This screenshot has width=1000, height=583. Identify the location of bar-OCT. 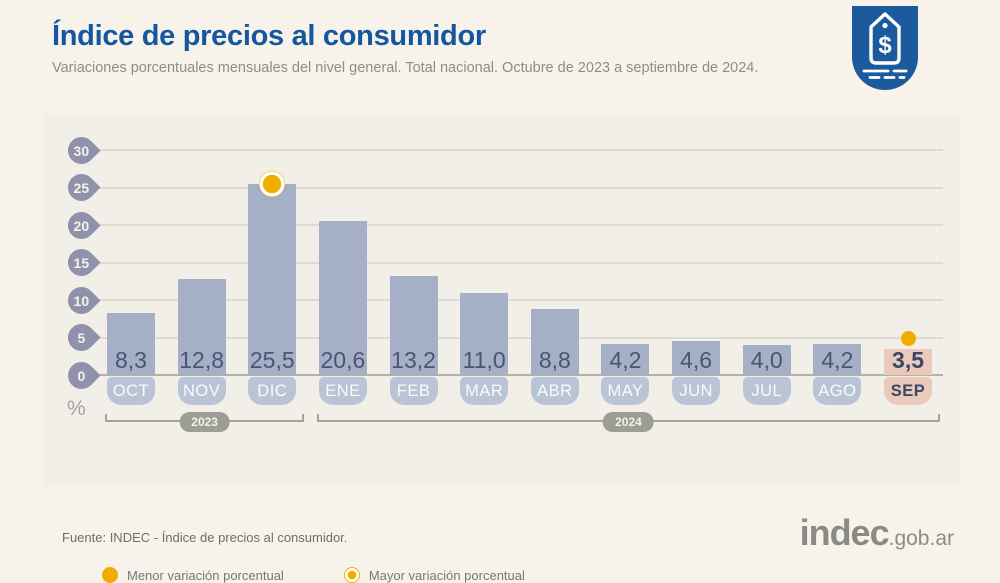
(131, 343).